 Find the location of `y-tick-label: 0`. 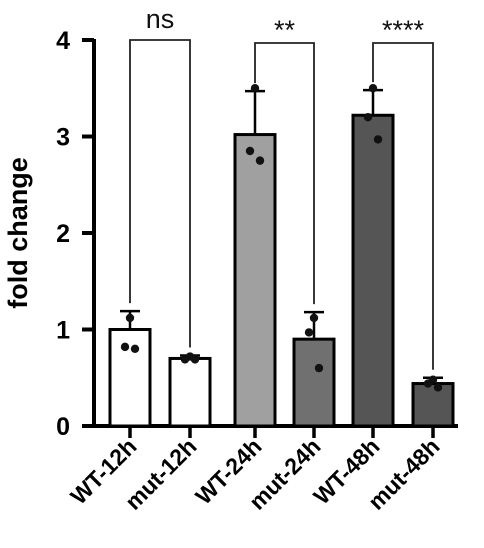

y-tick-label: 0 is located at coordinates (63, 427).